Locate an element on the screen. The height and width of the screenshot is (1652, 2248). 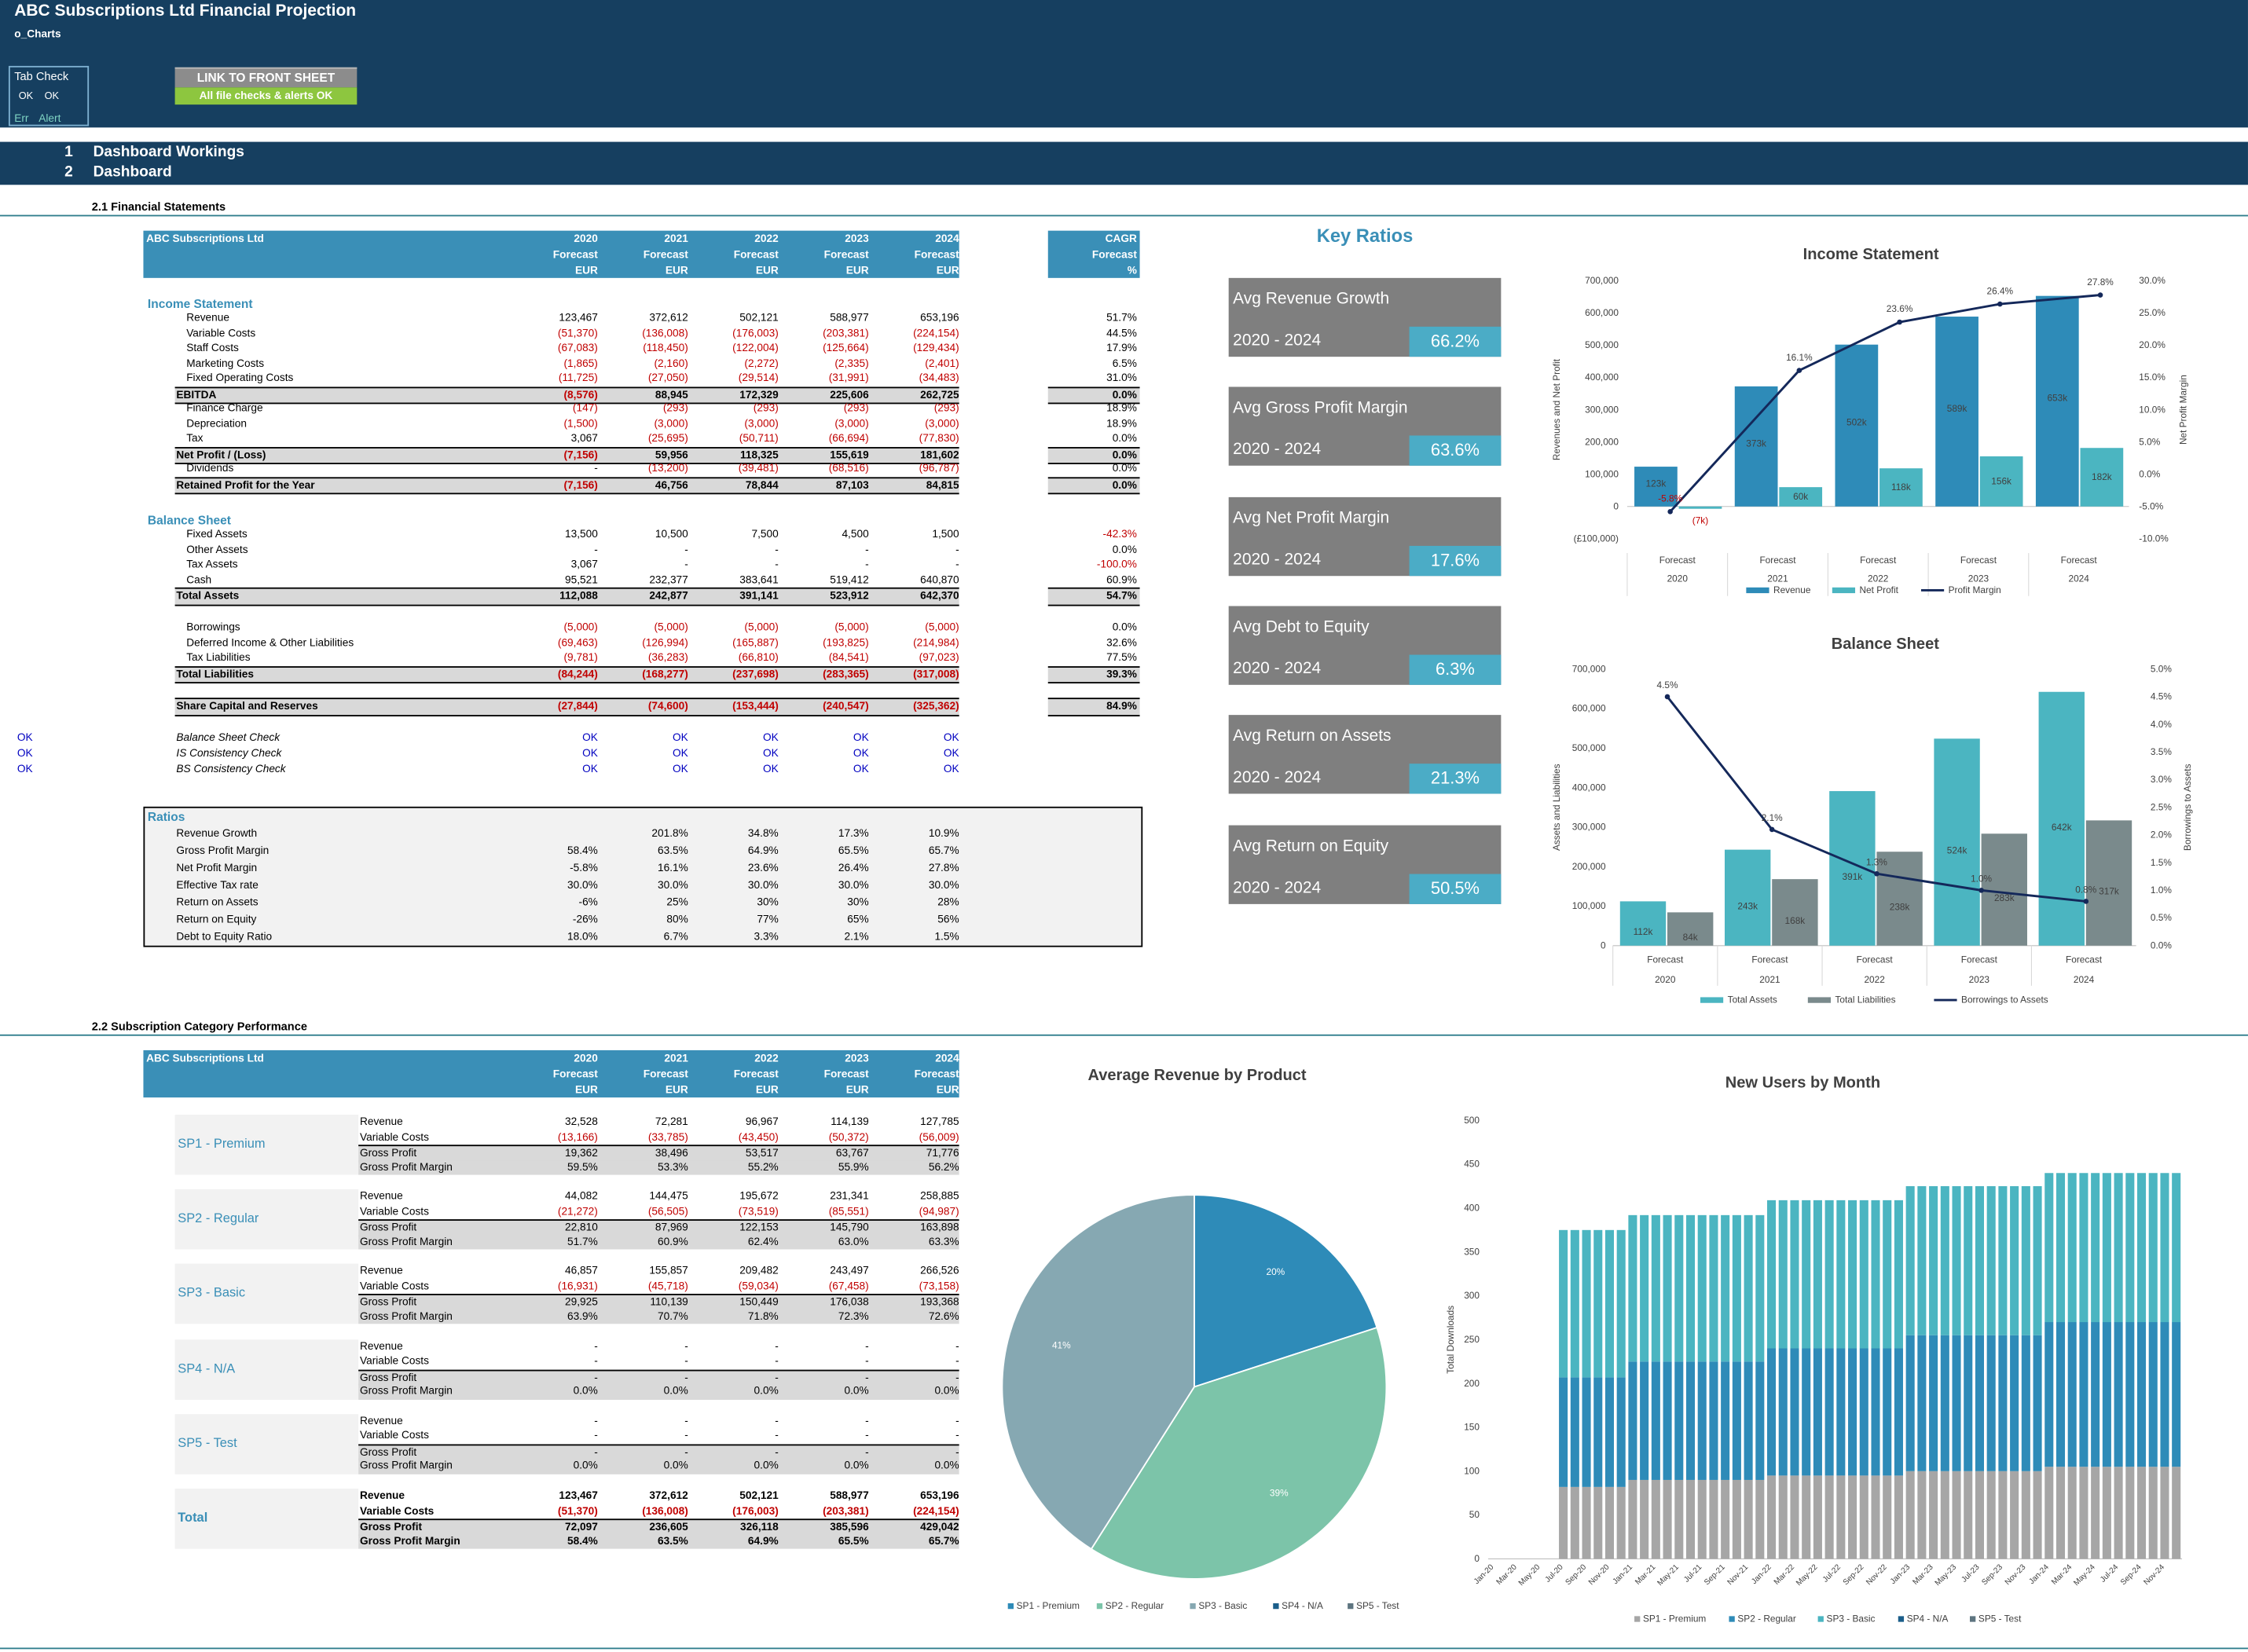
year-header: 2021 is located at coordinates (676, 238).